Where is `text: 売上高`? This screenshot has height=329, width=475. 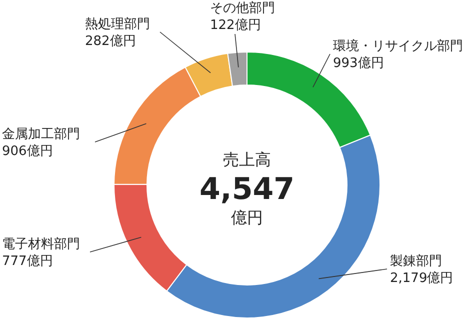 text: 売上高 is located at coordinates (247, 159).